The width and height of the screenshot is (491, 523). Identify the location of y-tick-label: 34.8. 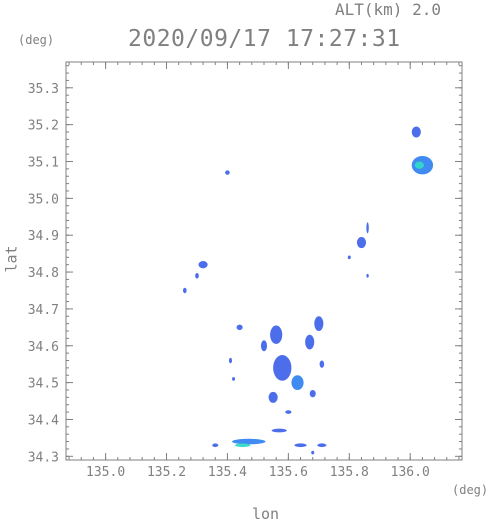
(43, 273).